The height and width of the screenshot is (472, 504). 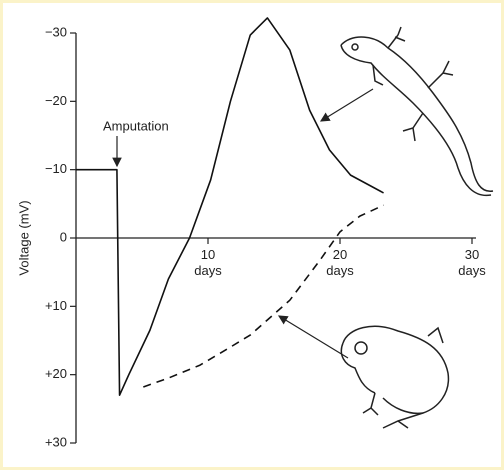 What do you see at coordinates (340, 262) in the screenshot?
I see `x-tick-label: 20 days` at bounding box center [340, 262].